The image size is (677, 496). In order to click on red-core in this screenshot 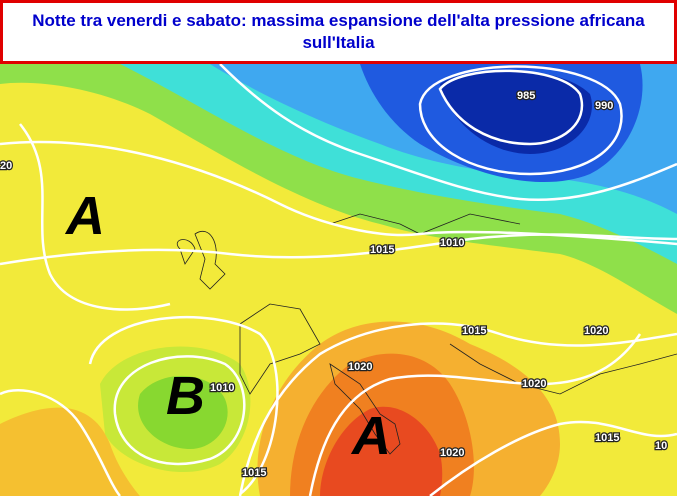, I will do `click(381, 451)`.